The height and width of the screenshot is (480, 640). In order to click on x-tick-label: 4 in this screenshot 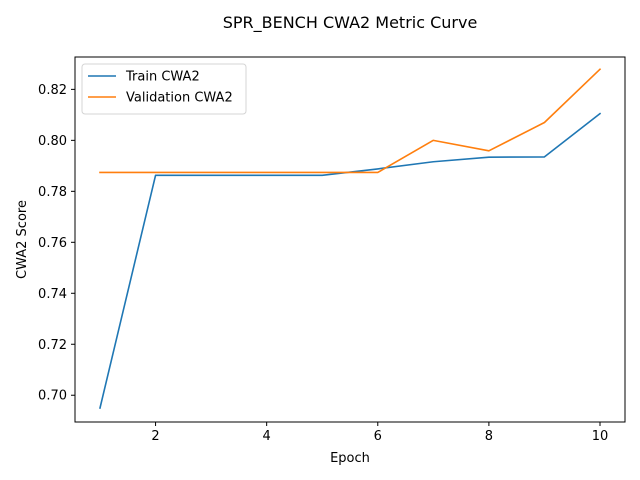, I will do `click(267, 436)`.